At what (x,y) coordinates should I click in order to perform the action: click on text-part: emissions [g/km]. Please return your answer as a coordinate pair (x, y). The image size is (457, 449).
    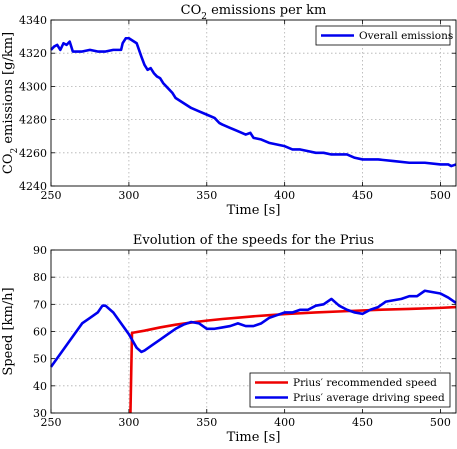
    Looking at the image, I should click on (8, 90).